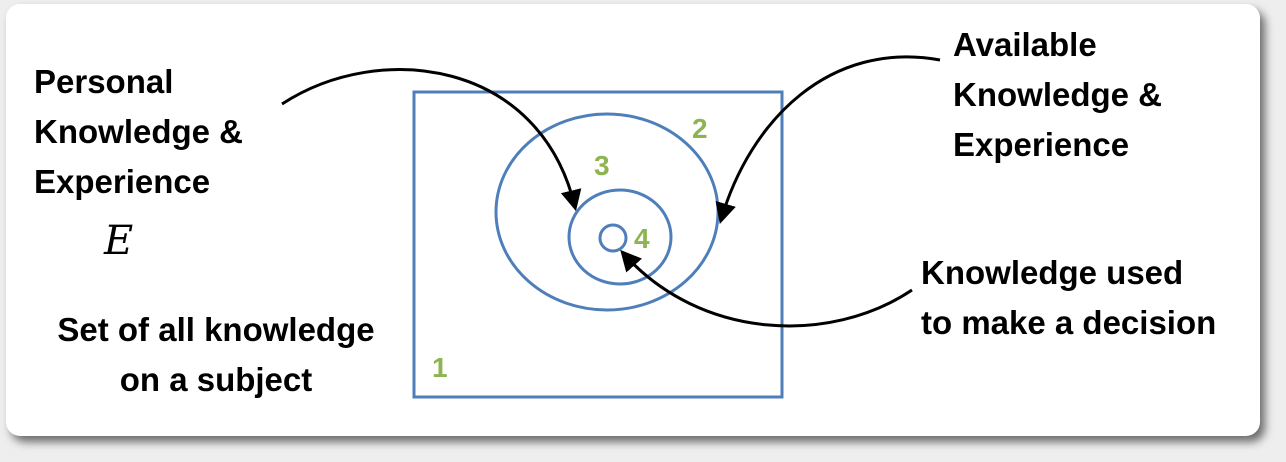 The height and width of the screenshot is (462, 1286). What do you see at coordinates (613, 238) in the screenshot?
I see `region-4-circle` at bounding box center [613, 238].